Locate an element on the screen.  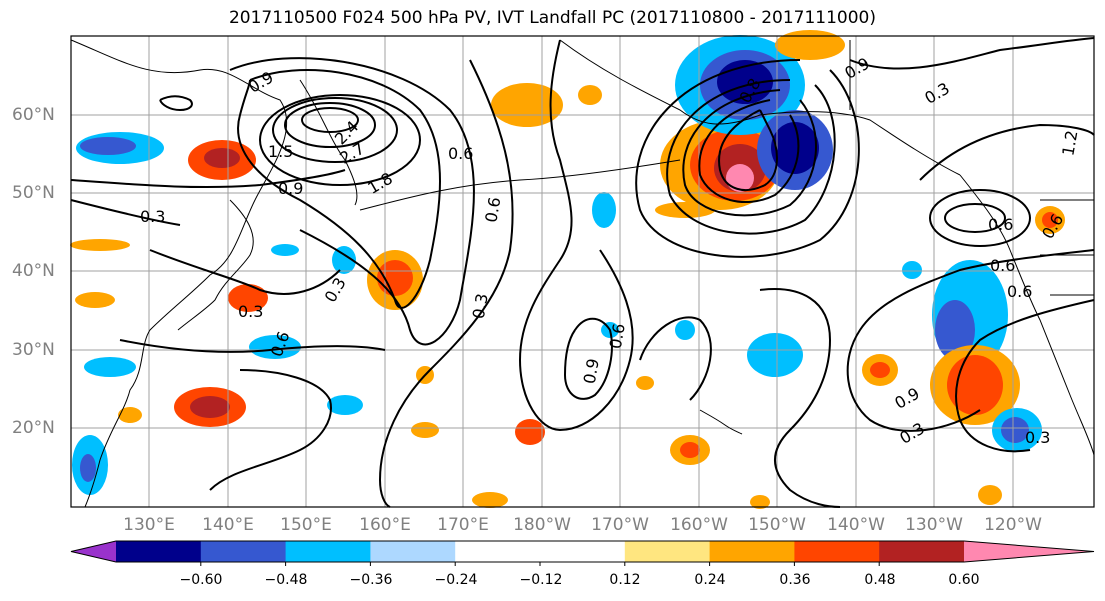
lon-label: 140°W is located at coordinates (856, 525).